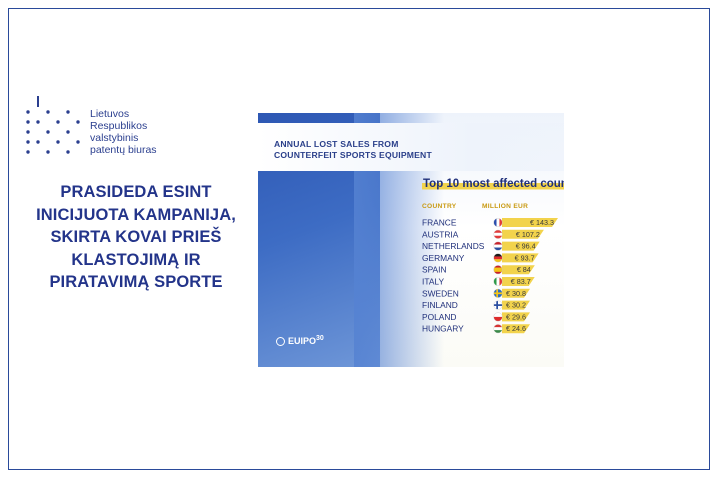 Image resolution: width=720 pixels, height=480 pixels. I want to click on bar-france, so click(530, 222).